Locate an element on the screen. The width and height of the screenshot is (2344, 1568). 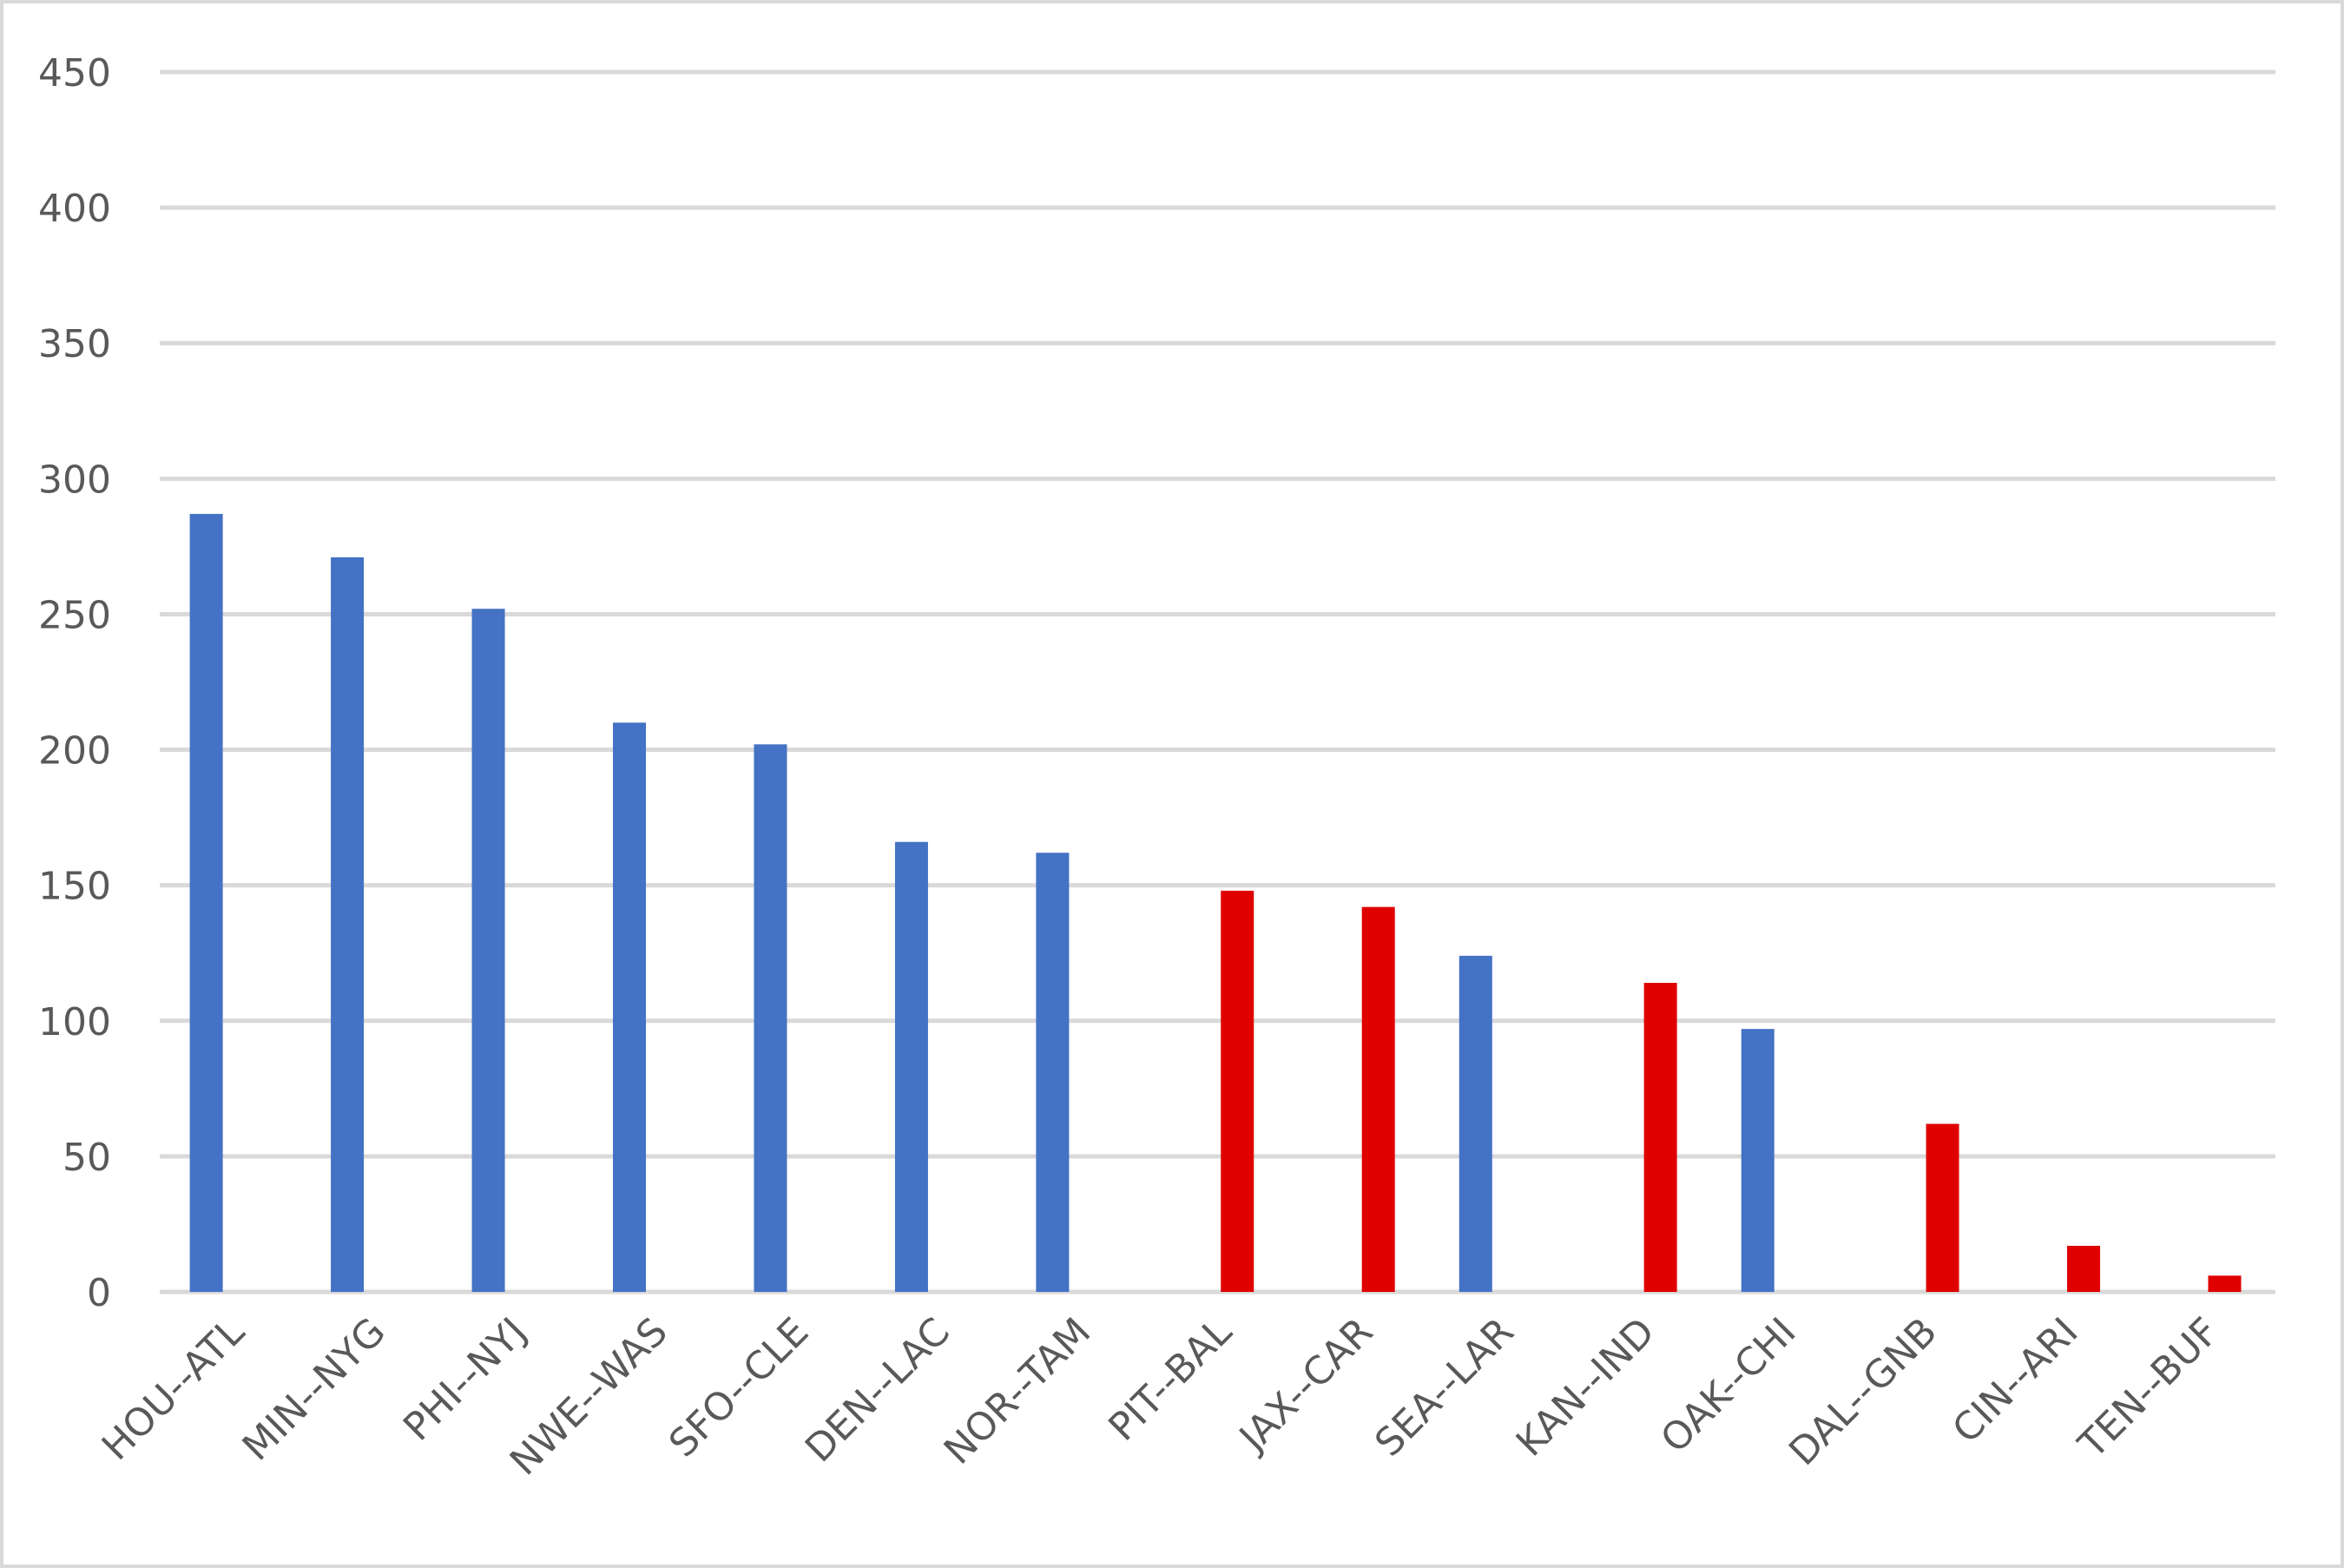
y-tick-label: 0 is located at coordinates (99, 1293).